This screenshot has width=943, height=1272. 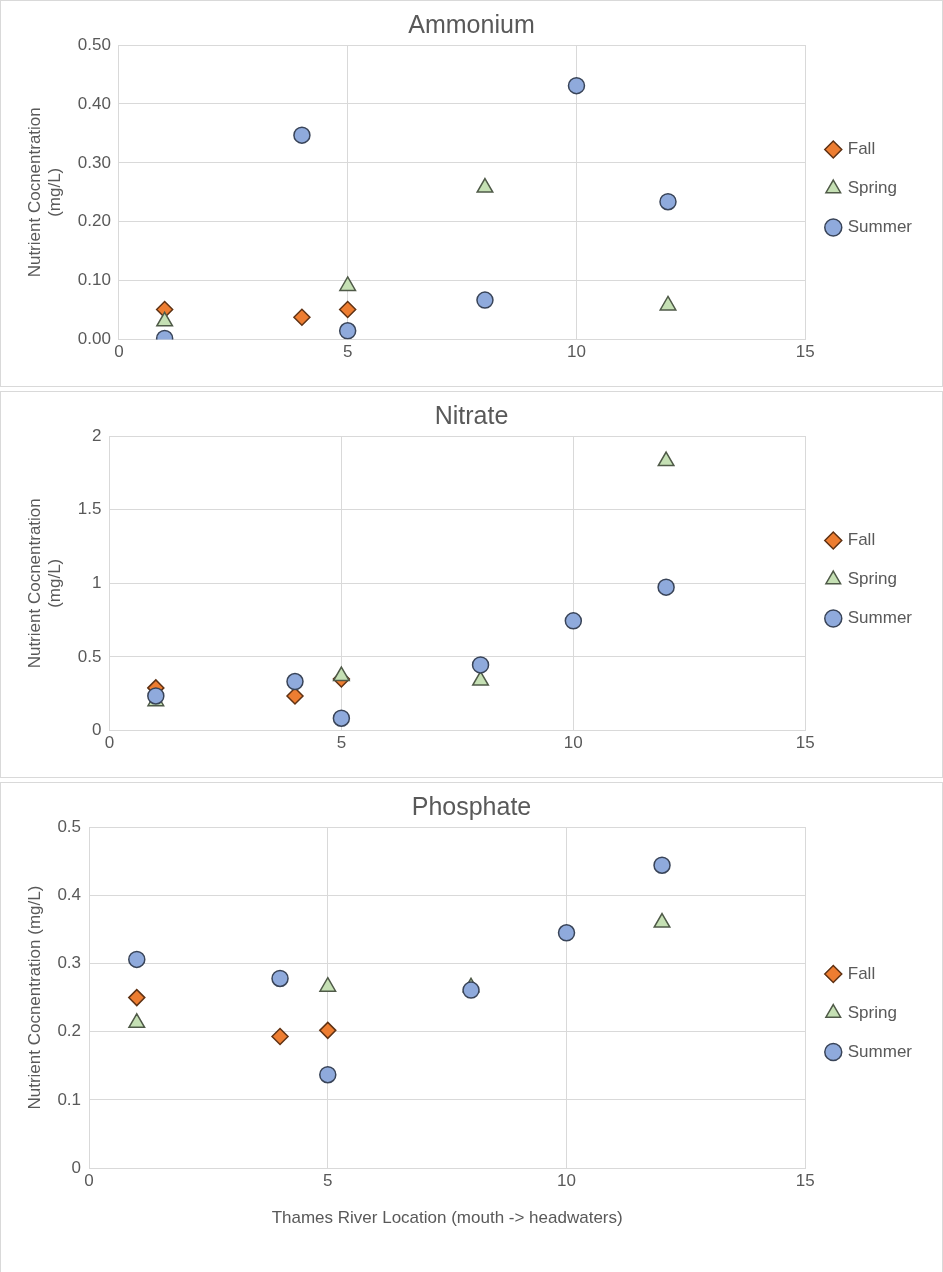 I want to click on y-tick-label: 0.3, so click(x=69, y=963).